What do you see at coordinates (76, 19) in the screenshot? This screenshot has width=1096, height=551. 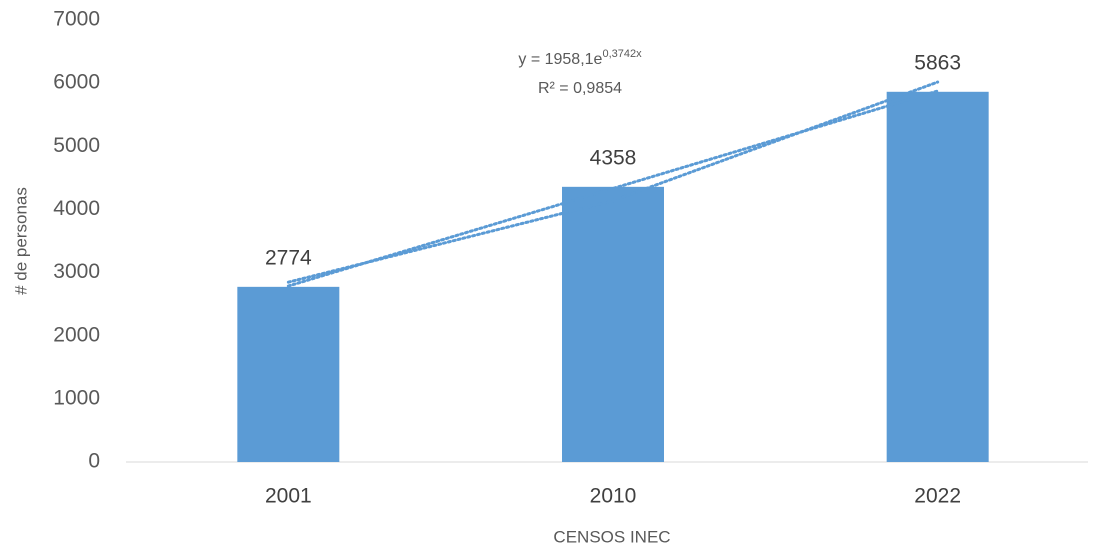 I see `y-tick-label: 7000` at bounding box center [76, 19].